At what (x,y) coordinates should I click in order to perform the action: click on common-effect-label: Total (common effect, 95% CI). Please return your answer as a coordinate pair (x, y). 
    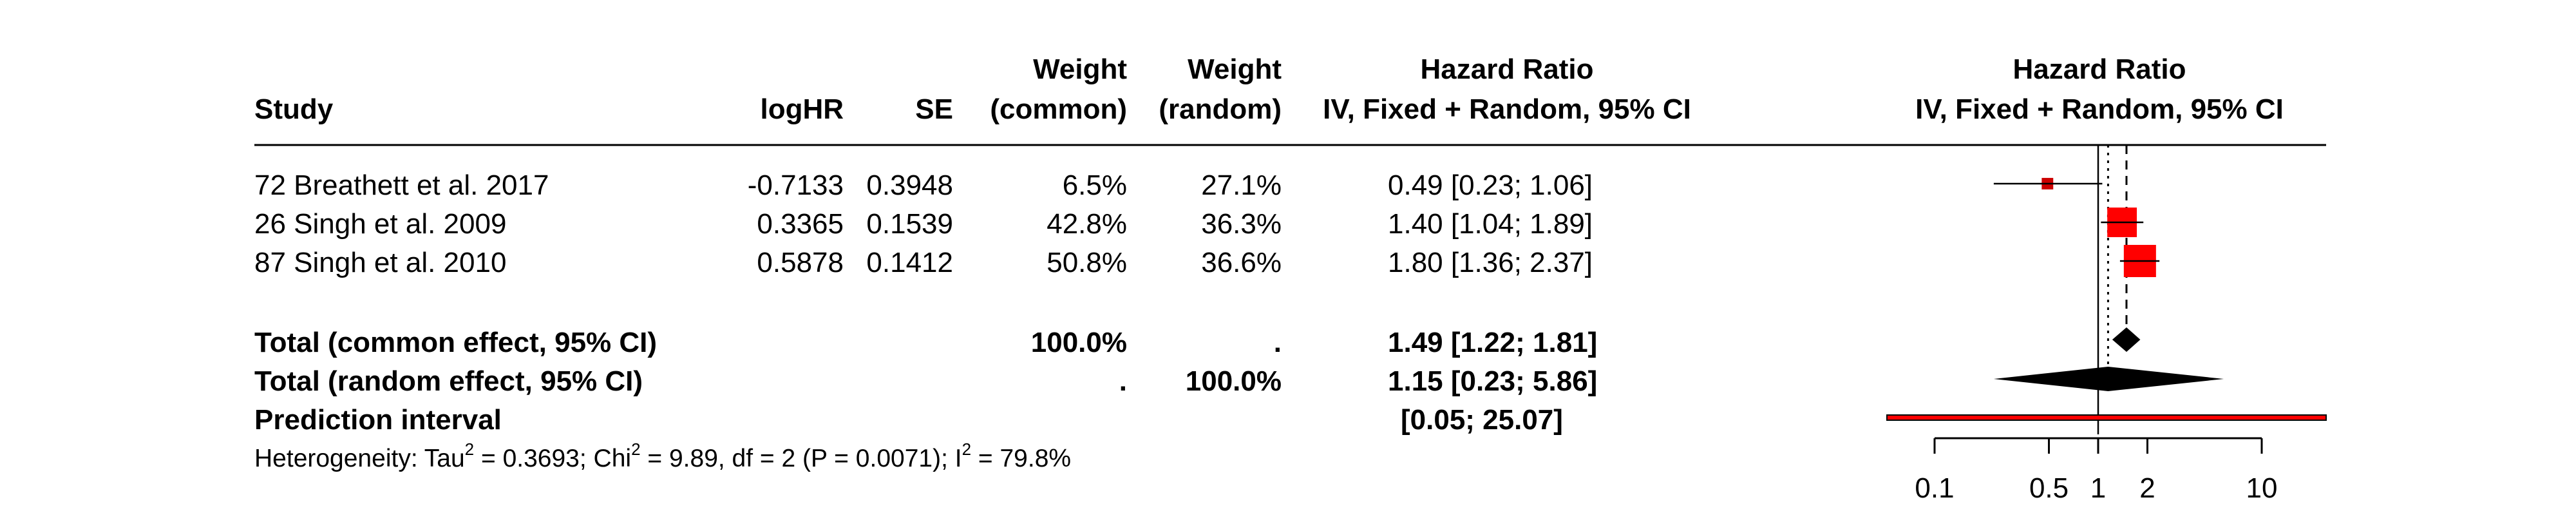
    Looking at the image, I should click on (456, 342).